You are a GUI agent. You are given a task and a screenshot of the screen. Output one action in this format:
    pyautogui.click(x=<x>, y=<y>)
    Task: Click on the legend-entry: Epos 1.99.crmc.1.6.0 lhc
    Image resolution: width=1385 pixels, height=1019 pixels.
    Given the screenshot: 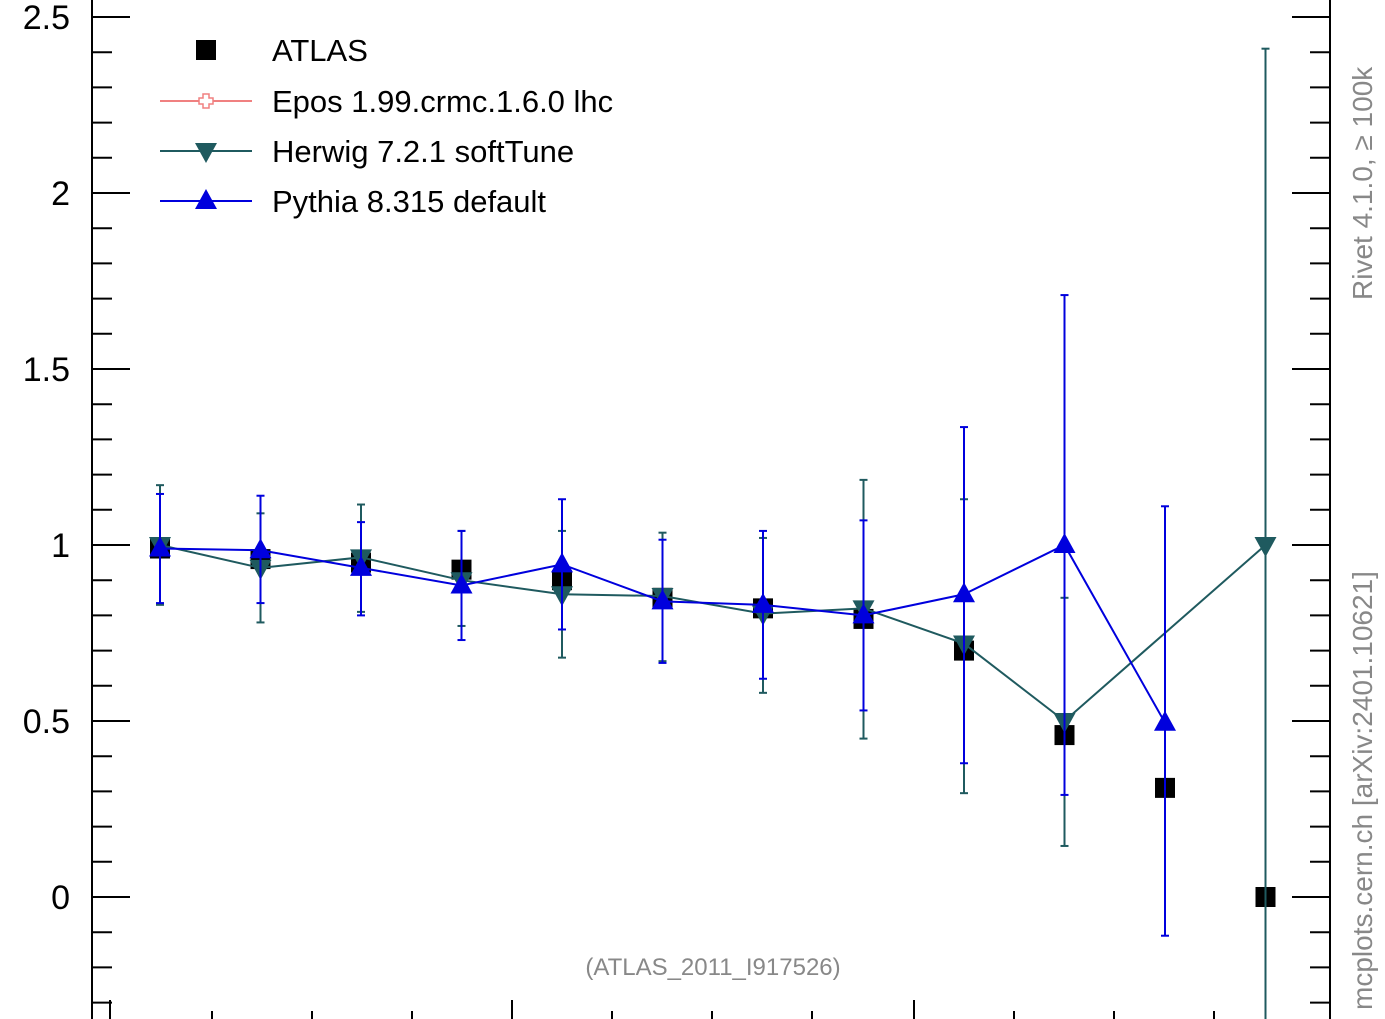 What is the action you would take?
    pyautogui.click(x=386, y=101)
    